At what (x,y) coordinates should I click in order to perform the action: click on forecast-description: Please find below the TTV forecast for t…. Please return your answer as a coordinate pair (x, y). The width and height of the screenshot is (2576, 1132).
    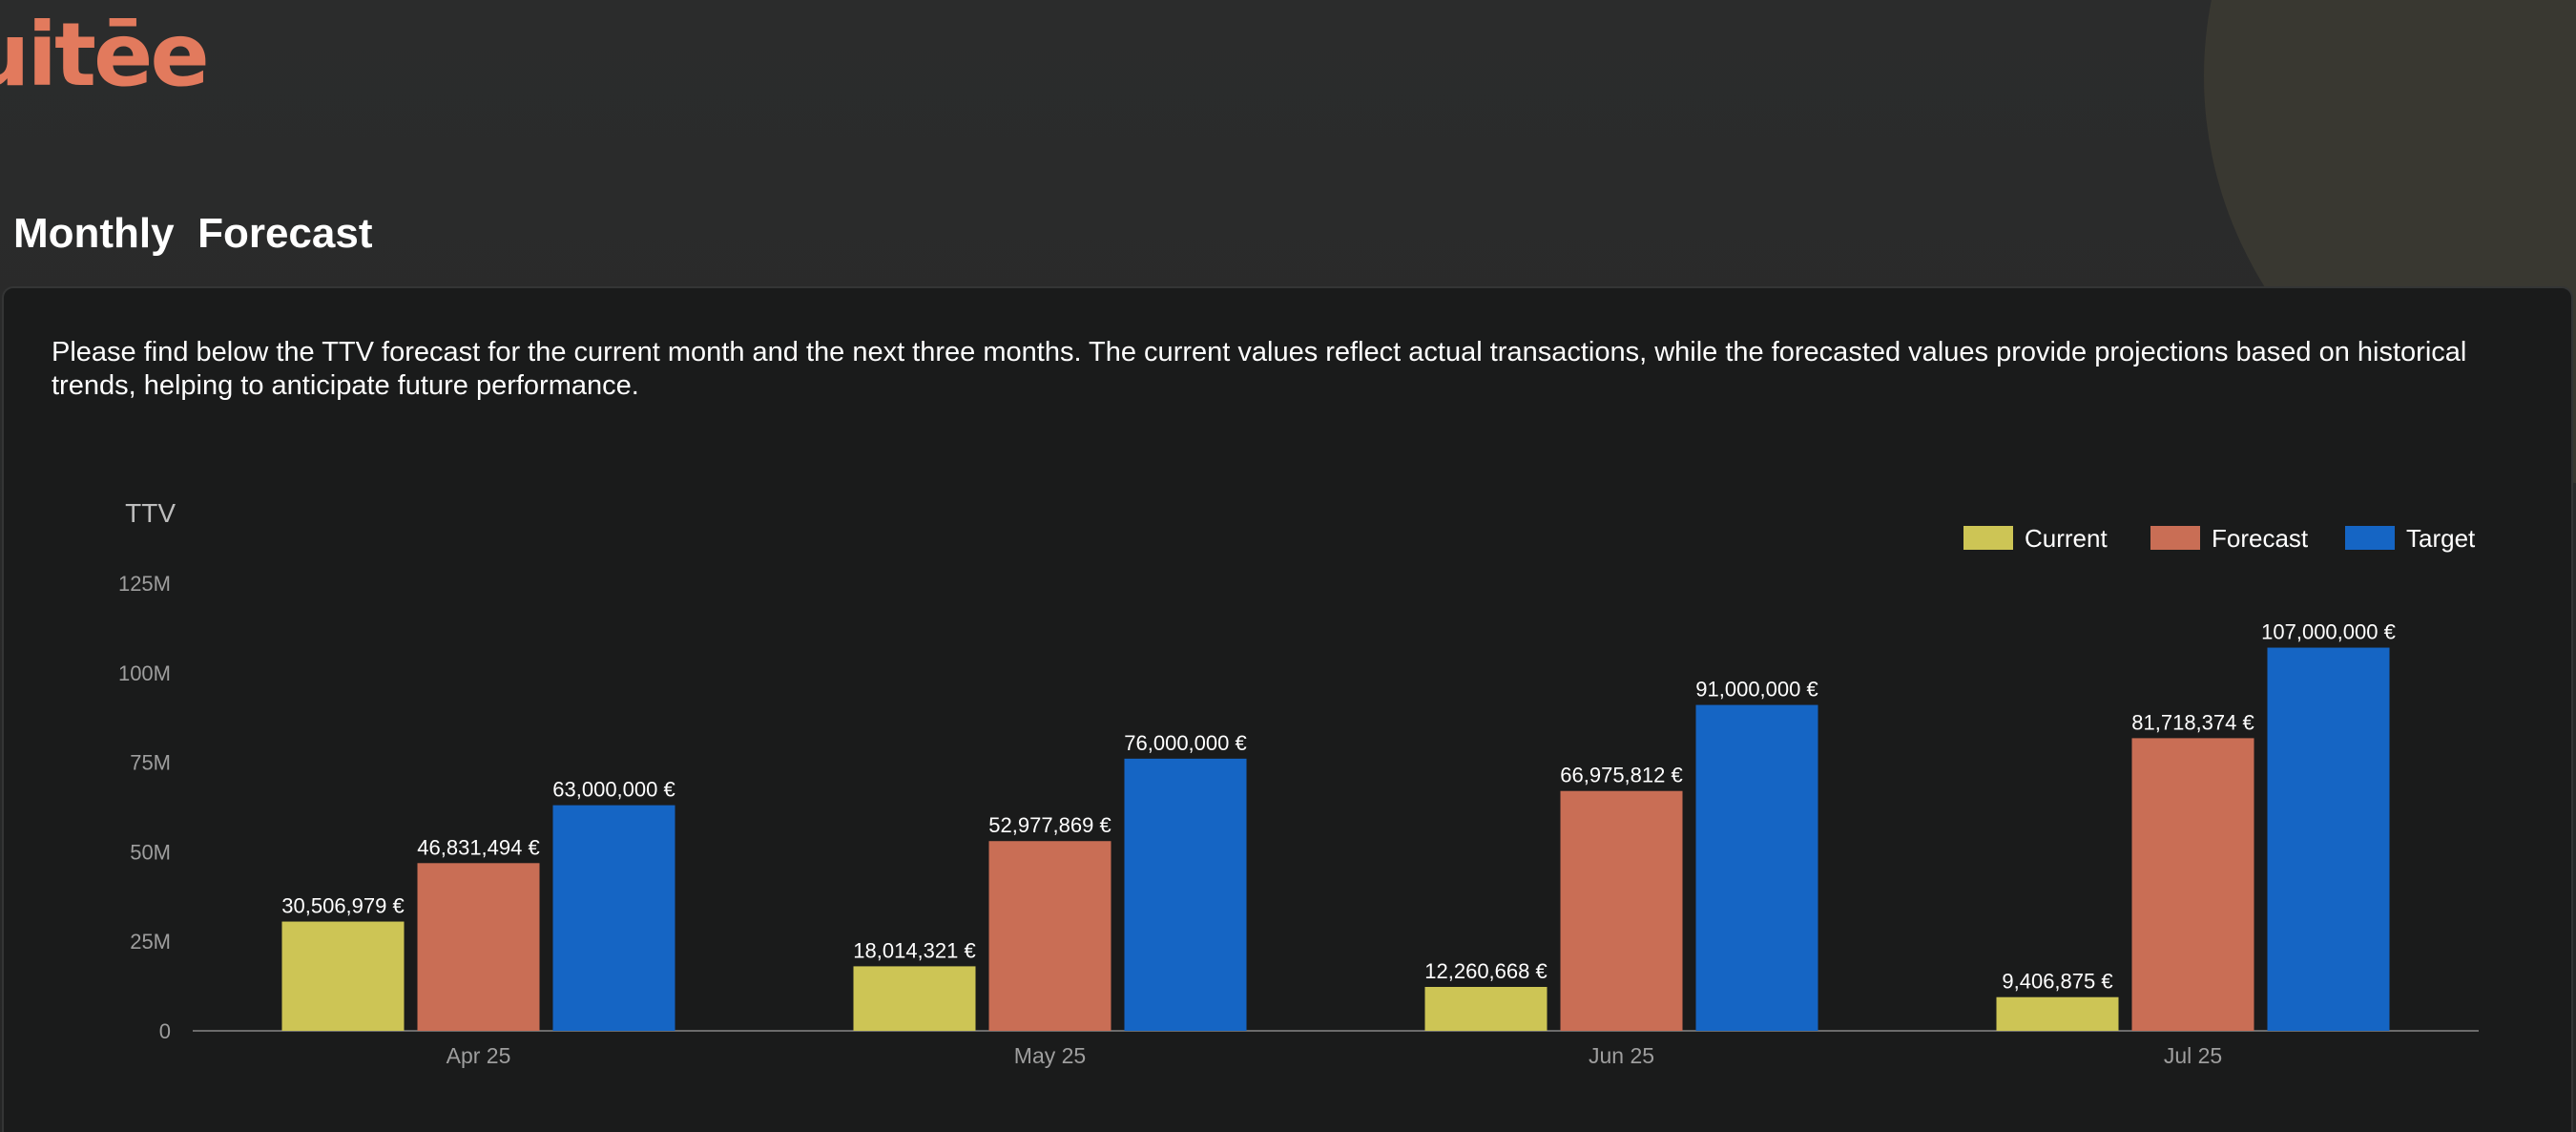
    Looking at the image, I should click on (1259, 369).